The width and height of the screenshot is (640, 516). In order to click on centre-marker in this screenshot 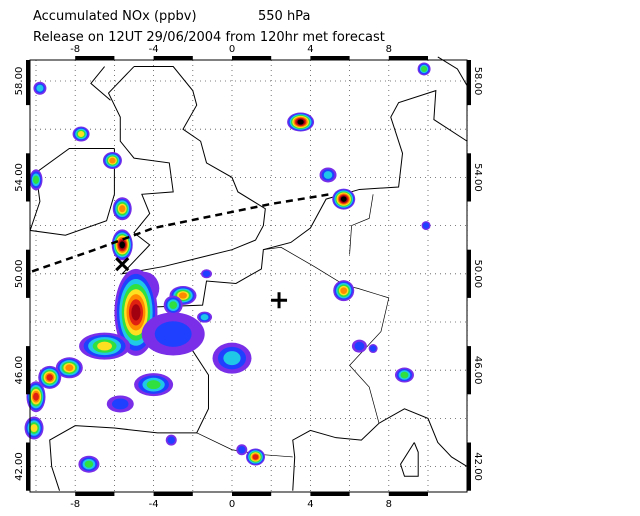, I will do `click(279, 300)`.